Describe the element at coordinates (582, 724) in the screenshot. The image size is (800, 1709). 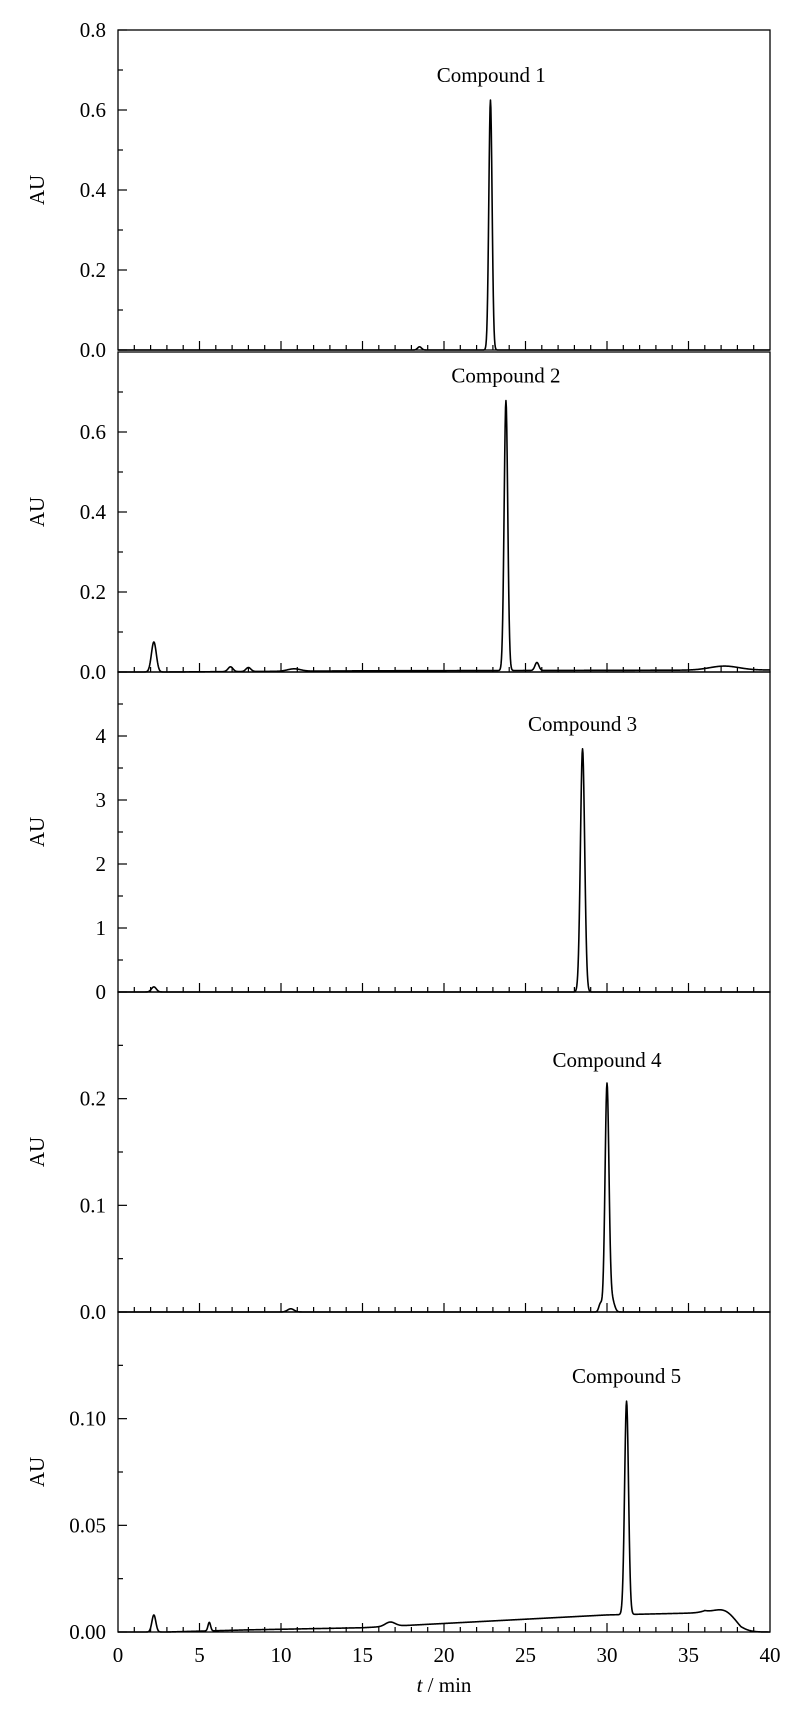
I see `peak-annotation: Compound 3` at that location.